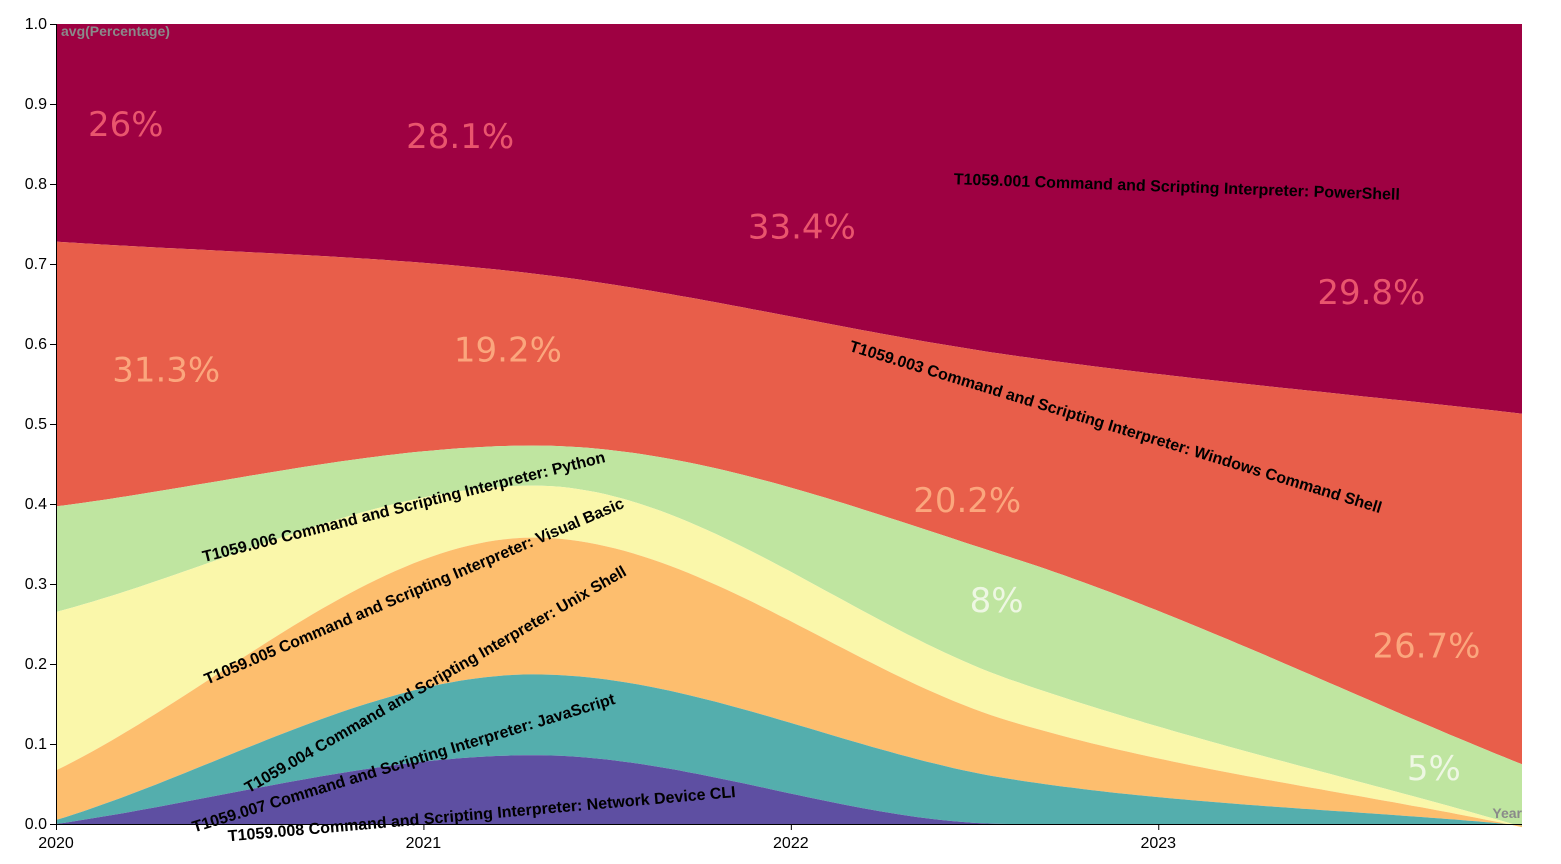 The height and width of the screenshot is (864, 1561). Describe the element at coordinates (126, 125) in the screenshot. I see `percent-label: 26%` at that location.